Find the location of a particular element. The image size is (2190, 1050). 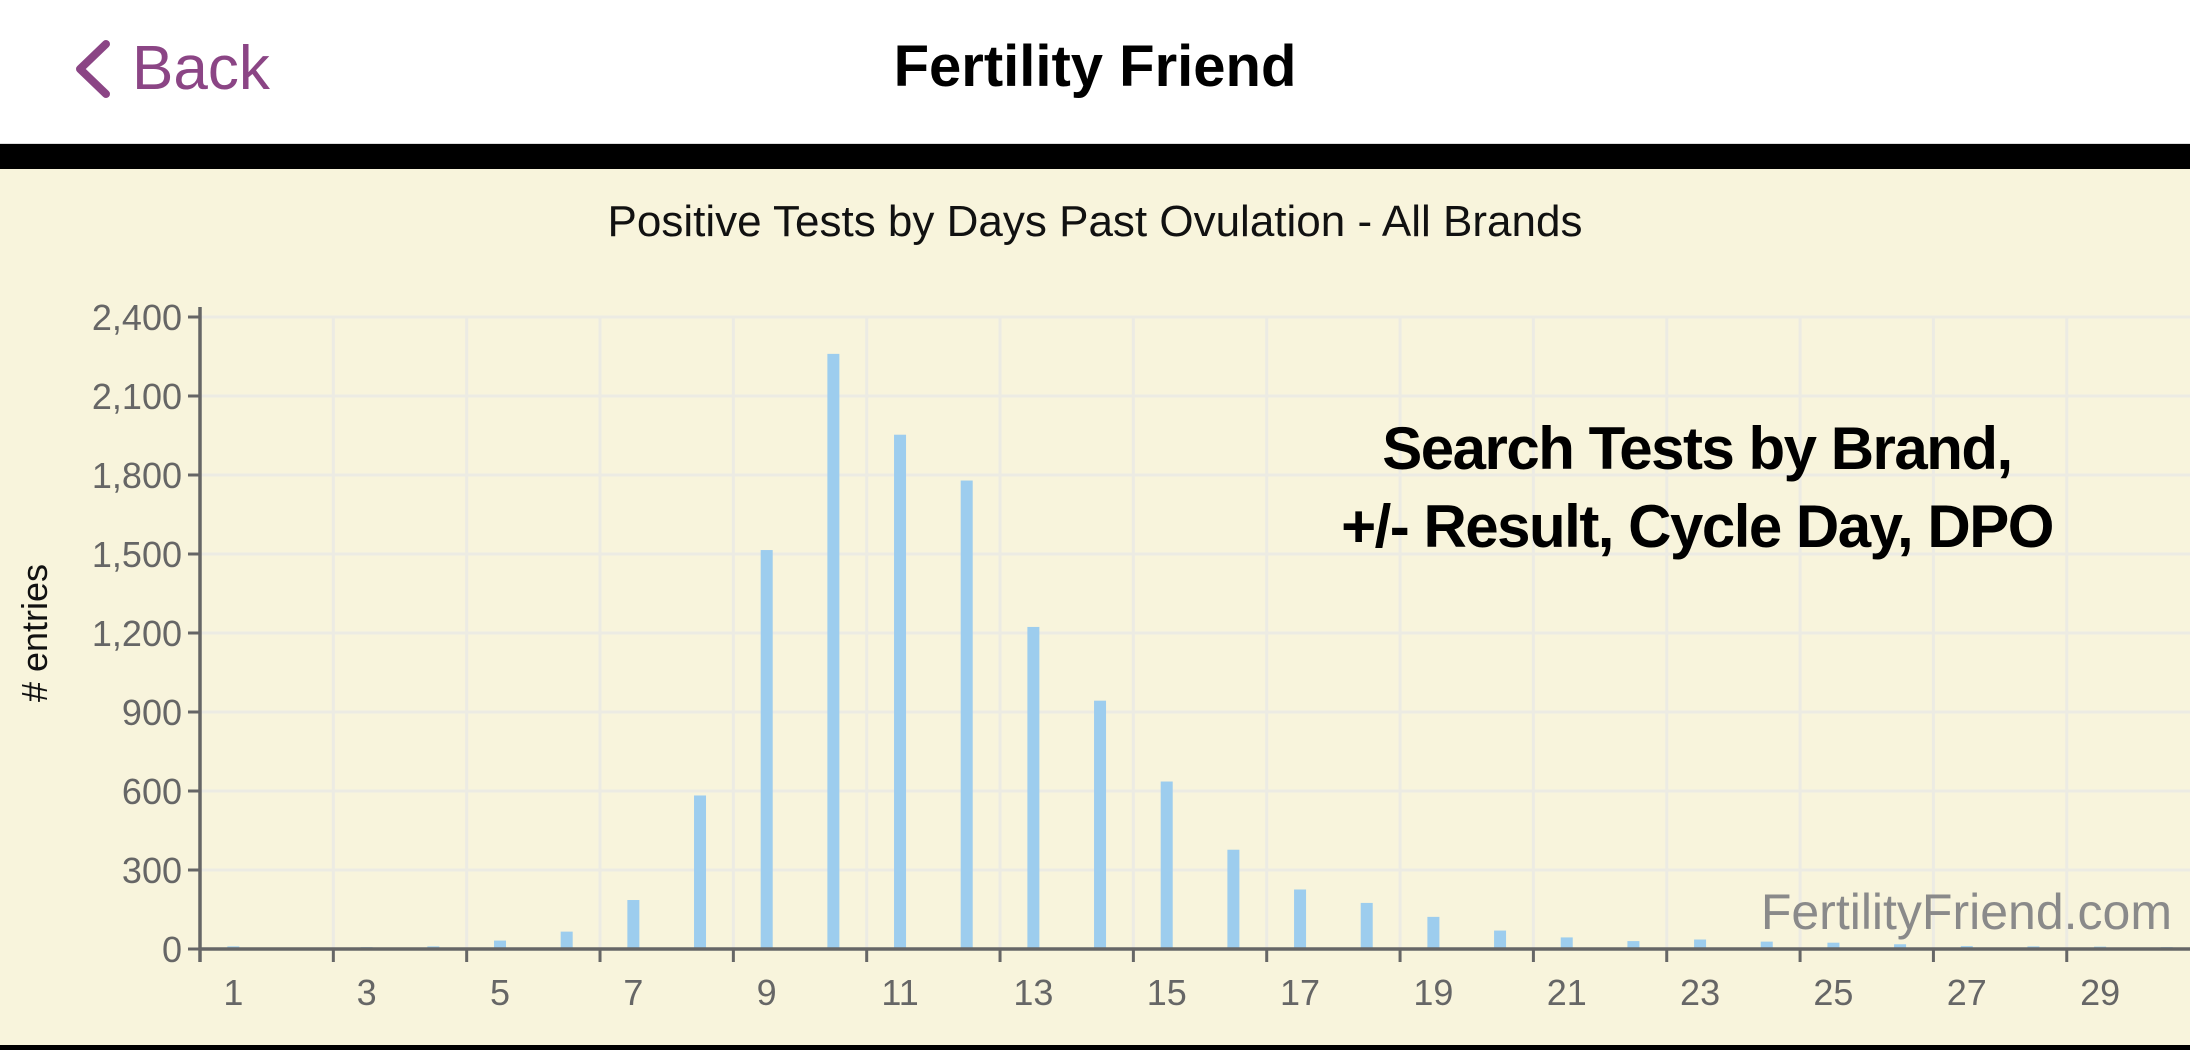

watermark: FertilityFriend.com is located at coordinates (1966, 912).